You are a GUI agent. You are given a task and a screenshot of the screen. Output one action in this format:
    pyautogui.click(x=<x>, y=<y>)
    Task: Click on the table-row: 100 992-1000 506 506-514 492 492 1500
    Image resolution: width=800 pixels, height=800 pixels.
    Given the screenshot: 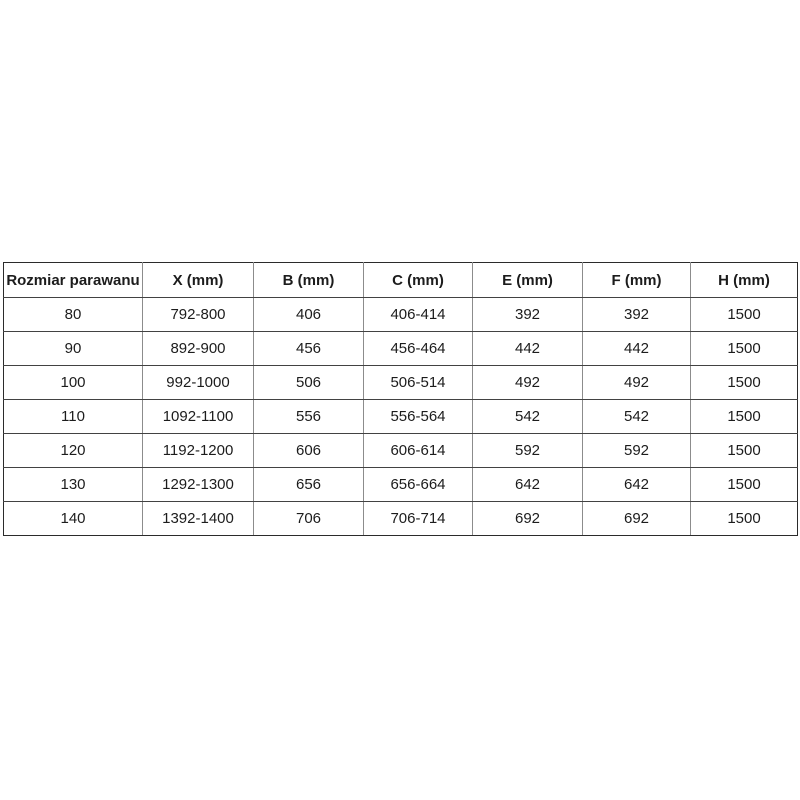 What is the action you would take?
    pyautogui.click(x=400, y=382)
    